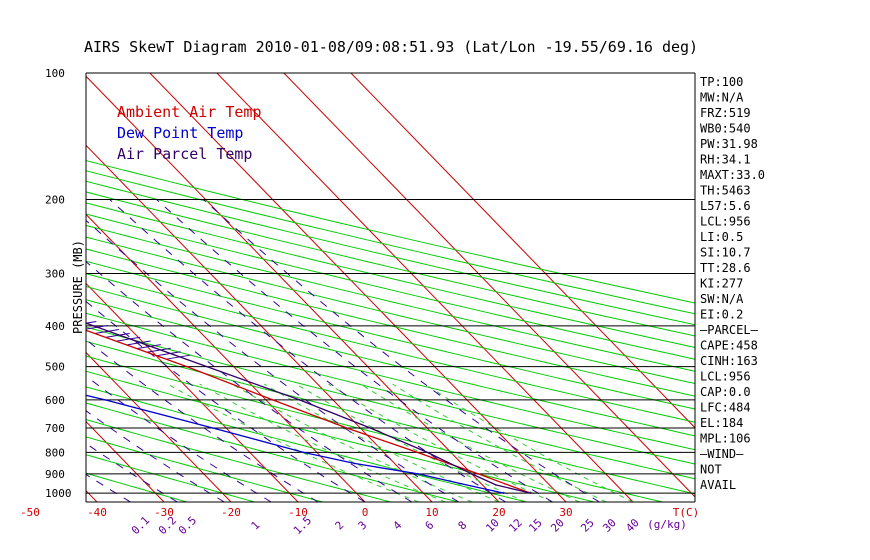  What do you see at coordinates (298, 512) in the screenshot?
I see `bottom-temp-tick-label: -10` at bounding box center [298, 512].